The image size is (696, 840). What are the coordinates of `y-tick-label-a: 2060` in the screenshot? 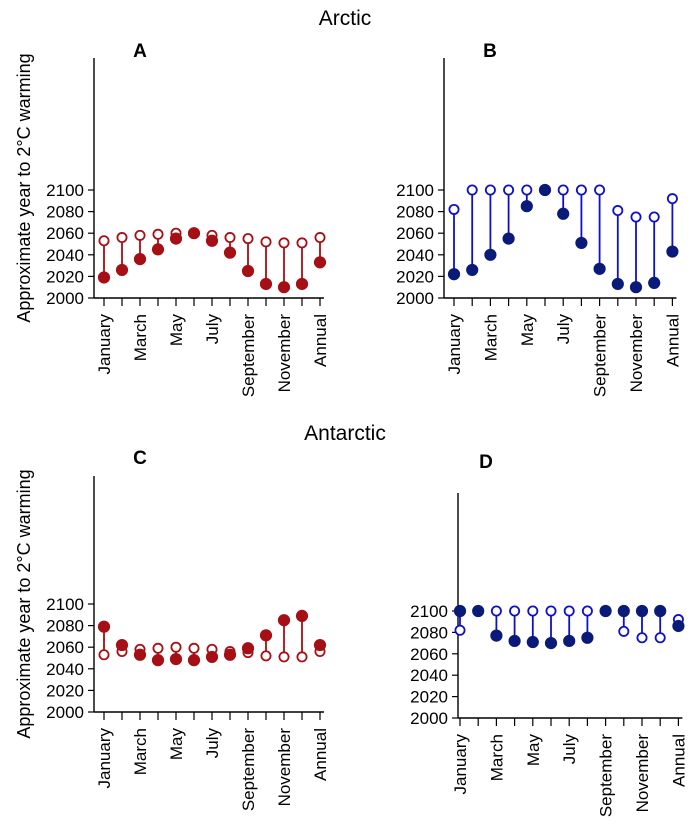 It's located at (65, 233).